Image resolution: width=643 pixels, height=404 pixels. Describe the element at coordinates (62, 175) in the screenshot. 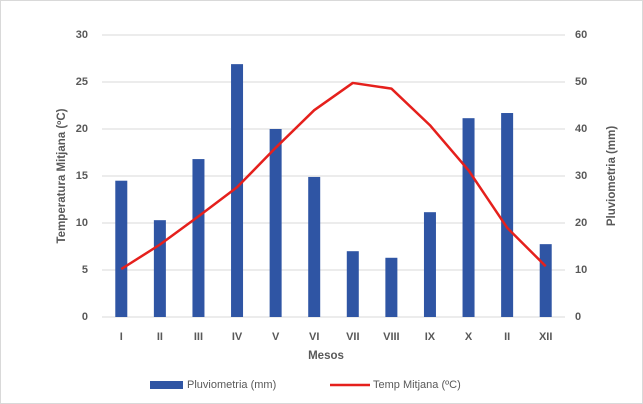

I see `y-axis-title: Temperatura Mitjana (ºC)` at that location.